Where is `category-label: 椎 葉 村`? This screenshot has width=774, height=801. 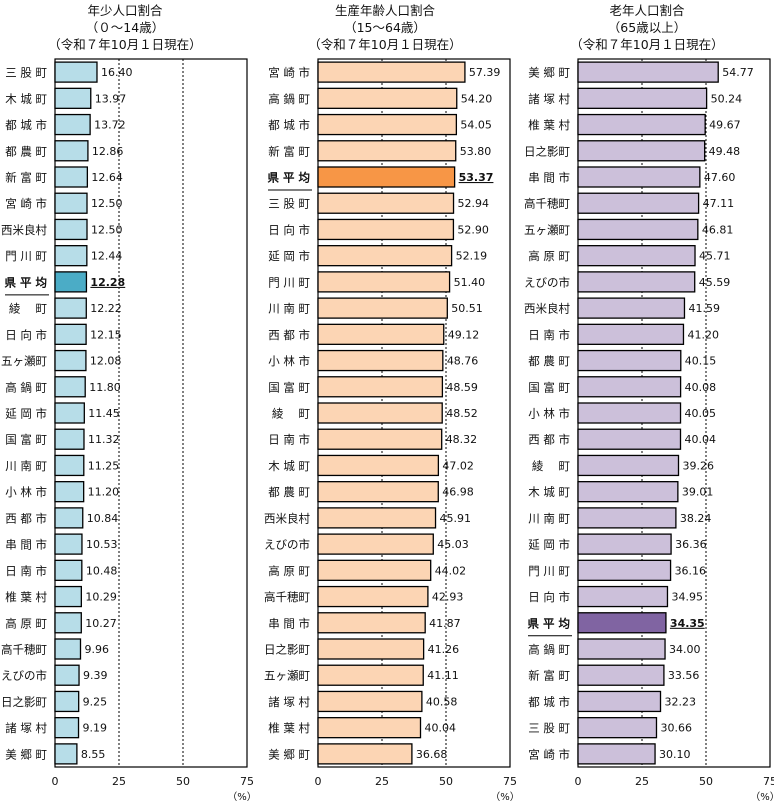
category-label: 椎 葉 村 is located at coordinates (289, 728).